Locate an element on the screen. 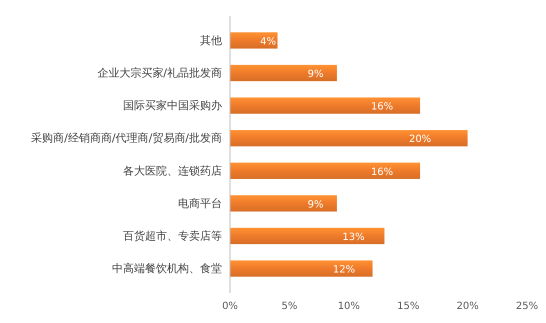 The height and width of the screenshot is (323, 546). y-tick-label: 百货超市、专卖店等 is located at coordinates (172, 235).